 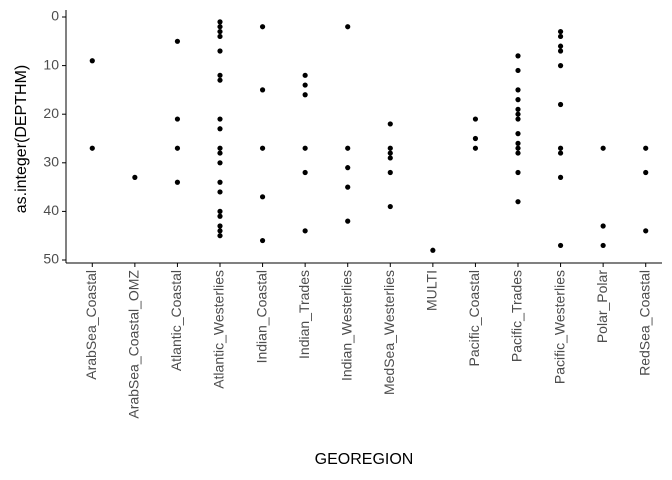 What do you see at coordinates (346, 325) in the screenshot?
I see `x-tick-label: Indian_Westerlies` at bounding box center [346, 325].